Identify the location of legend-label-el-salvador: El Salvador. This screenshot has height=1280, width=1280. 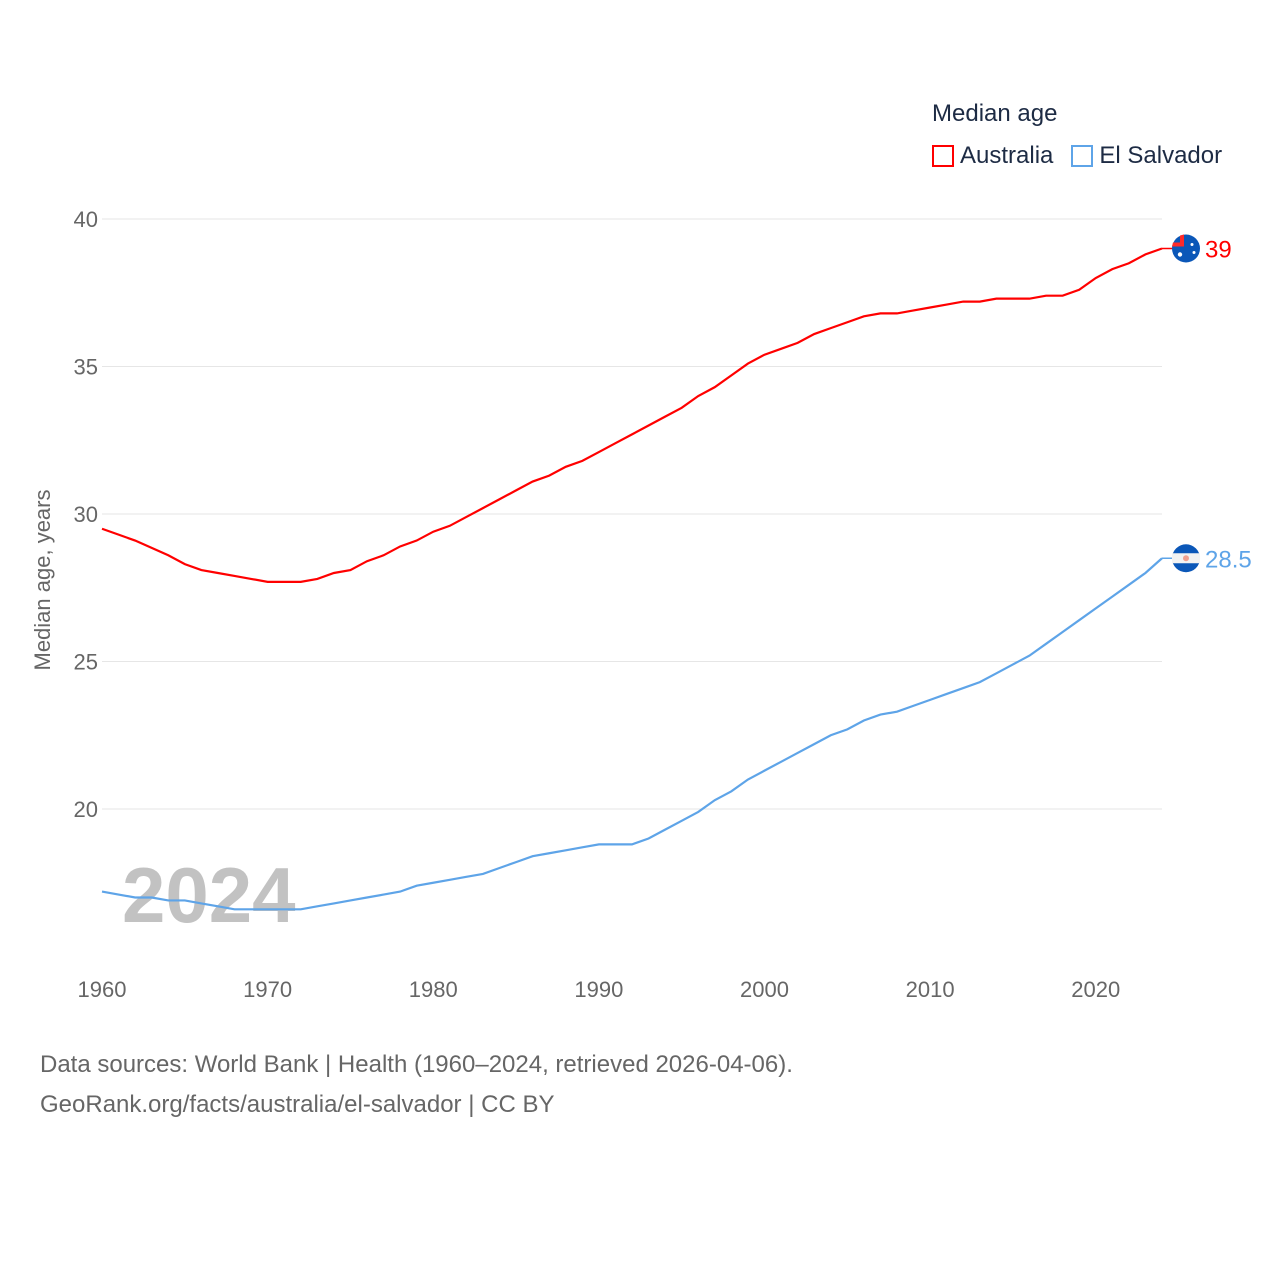
(1161, 155).